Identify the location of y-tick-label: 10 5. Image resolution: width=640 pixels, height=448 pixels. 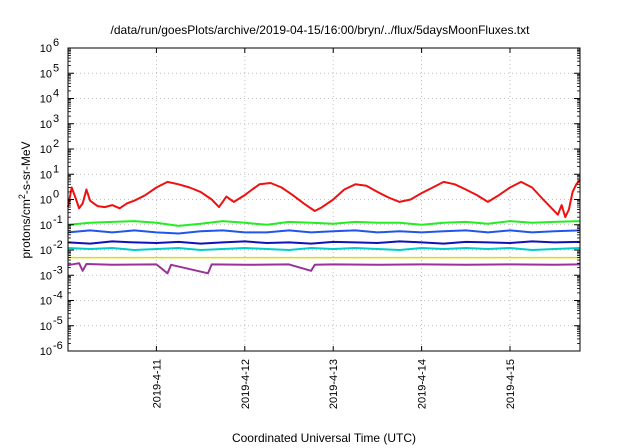
(49, 71).